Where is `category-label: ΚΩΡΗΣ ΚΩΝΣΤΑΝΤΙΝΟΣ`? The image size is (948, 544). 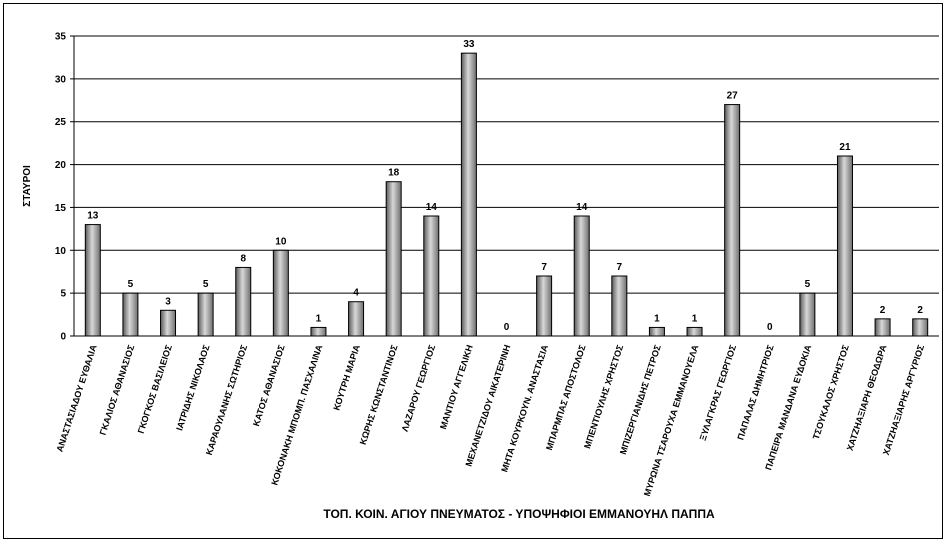 category-label: ΚΩΡΗΣ ΚΩΝΣΤΑΝΤΙΝΟΣ is located at coordinates (379, 394).